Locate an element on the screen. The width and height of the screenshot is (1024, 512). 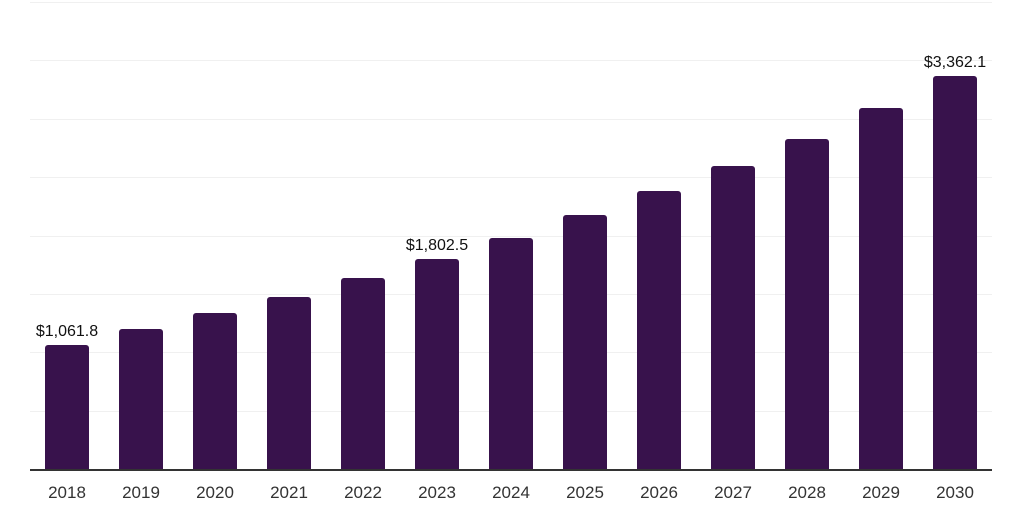
x-tick-2030: 2030 is located at coordinates (955, 492).